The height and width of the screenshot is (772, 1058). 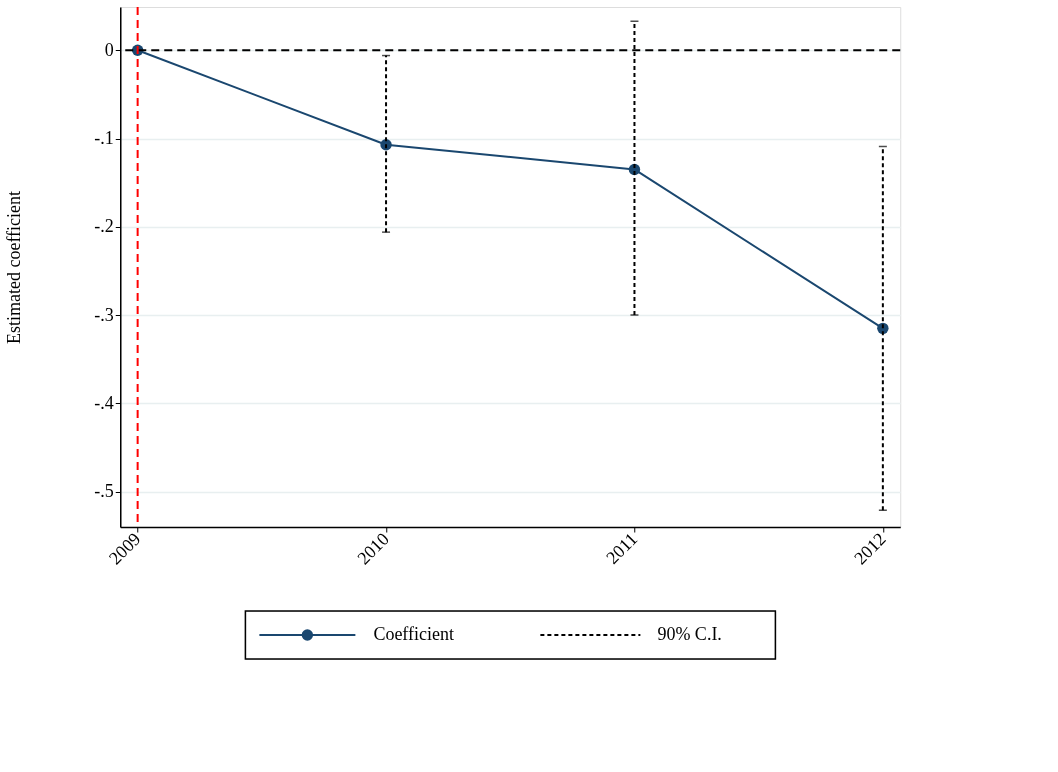 I want to click on text: 90% C.I., so click(x=689, y=634).